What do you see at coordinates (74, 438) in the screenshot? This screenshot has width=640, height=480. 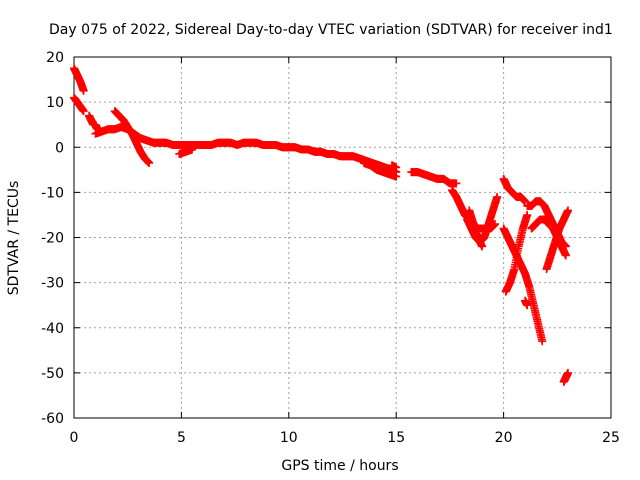 I see `x-tick-label: 0` at bounding box center [74, 438].